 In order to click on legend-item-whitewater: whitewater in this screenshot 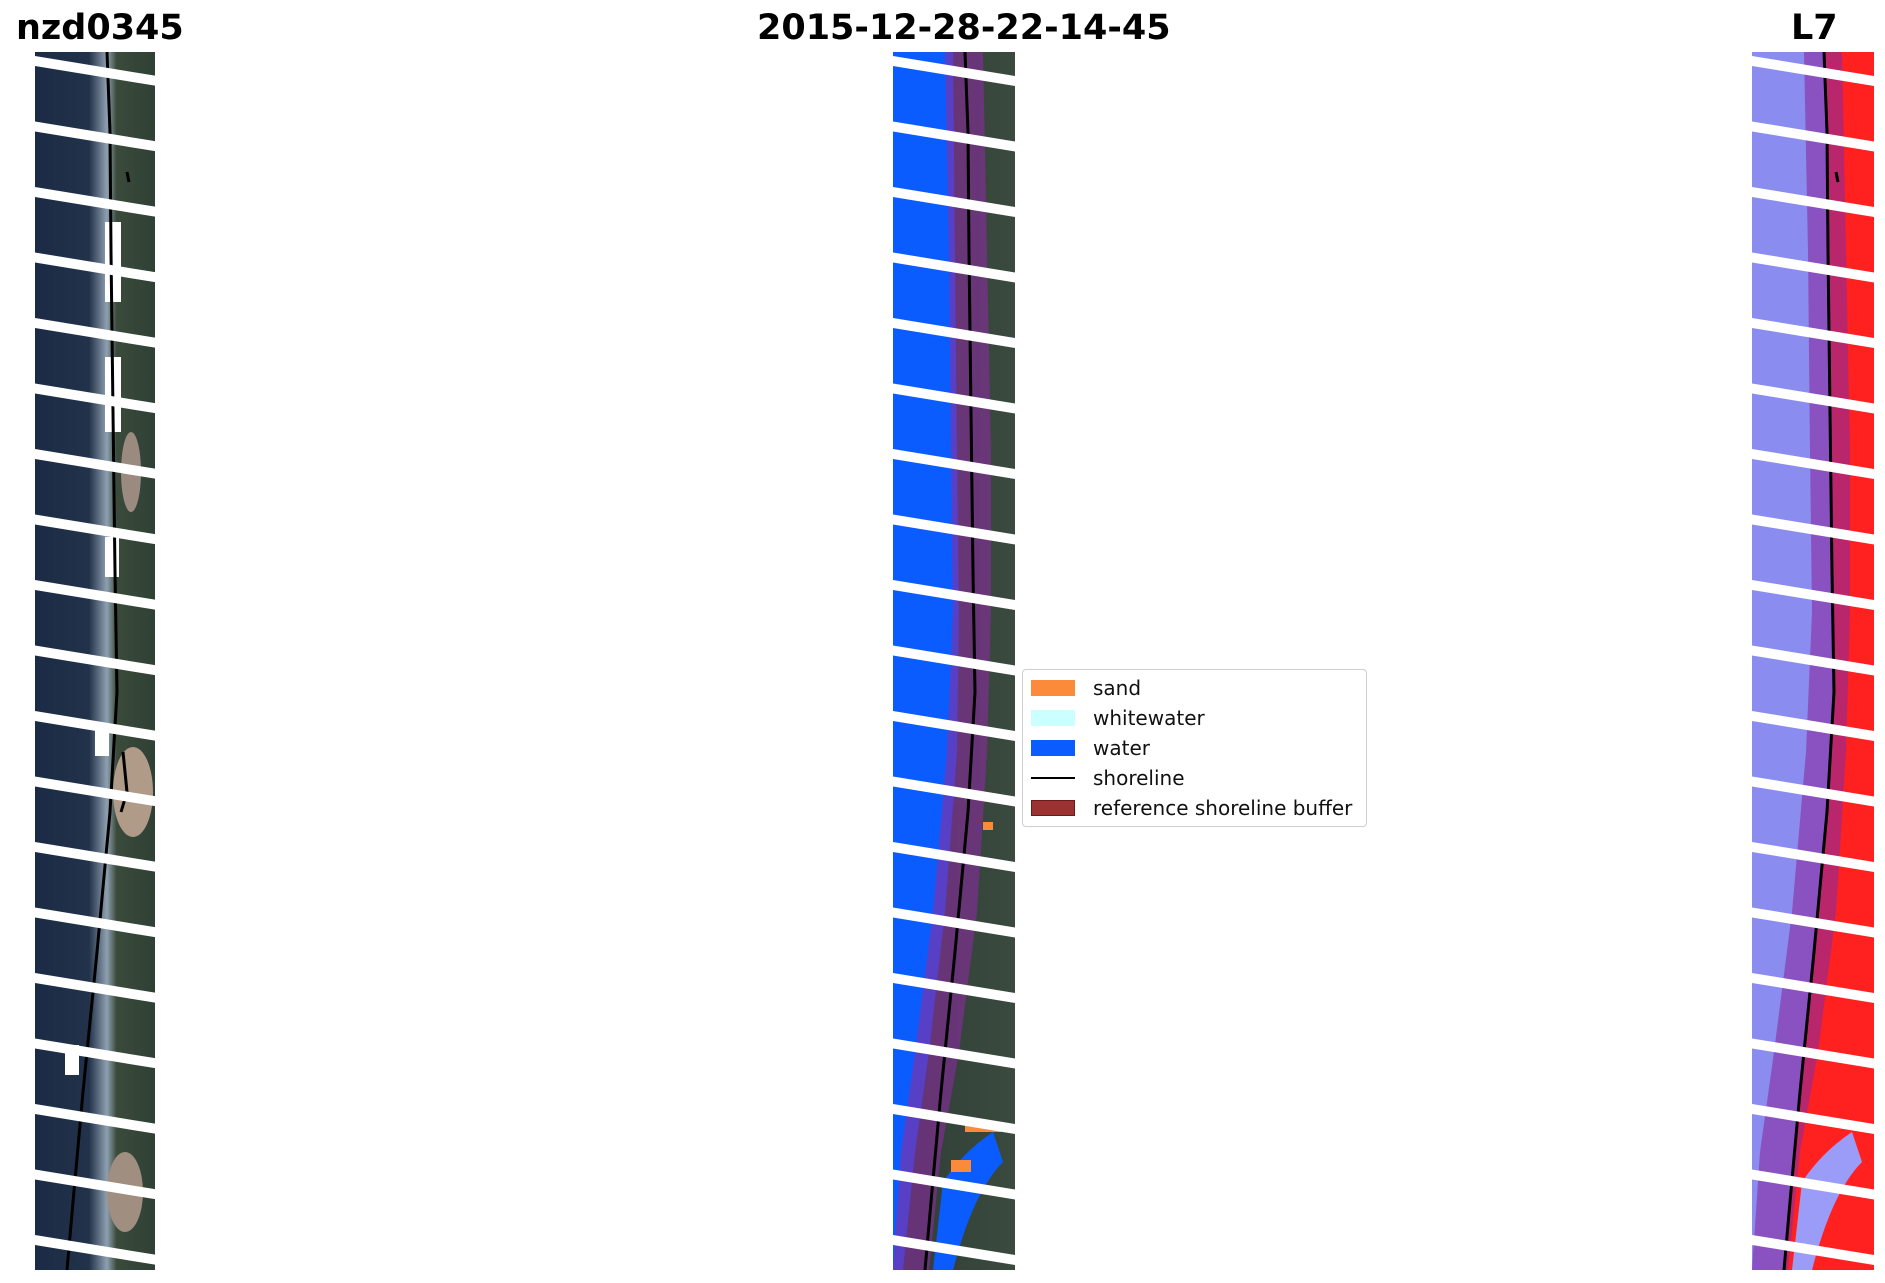, I will do `click(1118, 718)`.